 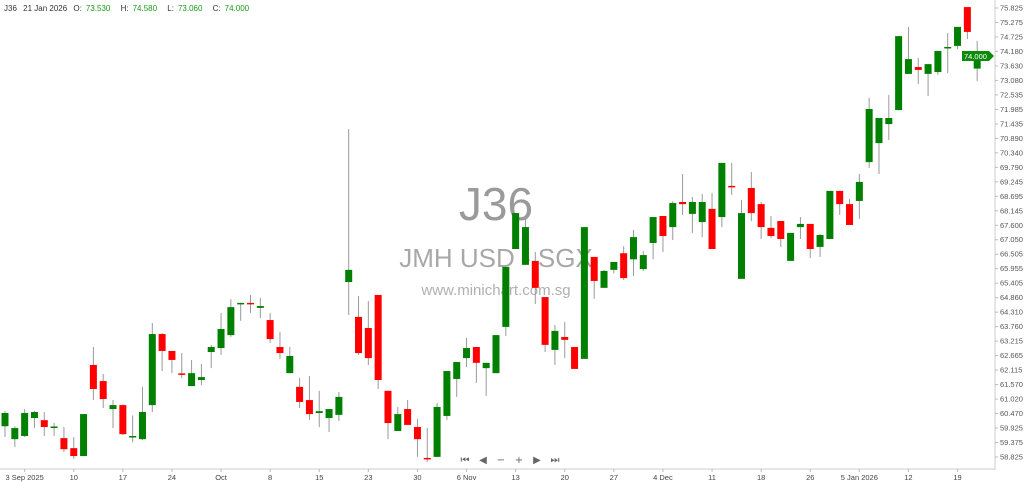 I want to click on zoom-out-icon: −, so click(x=501, y=460).